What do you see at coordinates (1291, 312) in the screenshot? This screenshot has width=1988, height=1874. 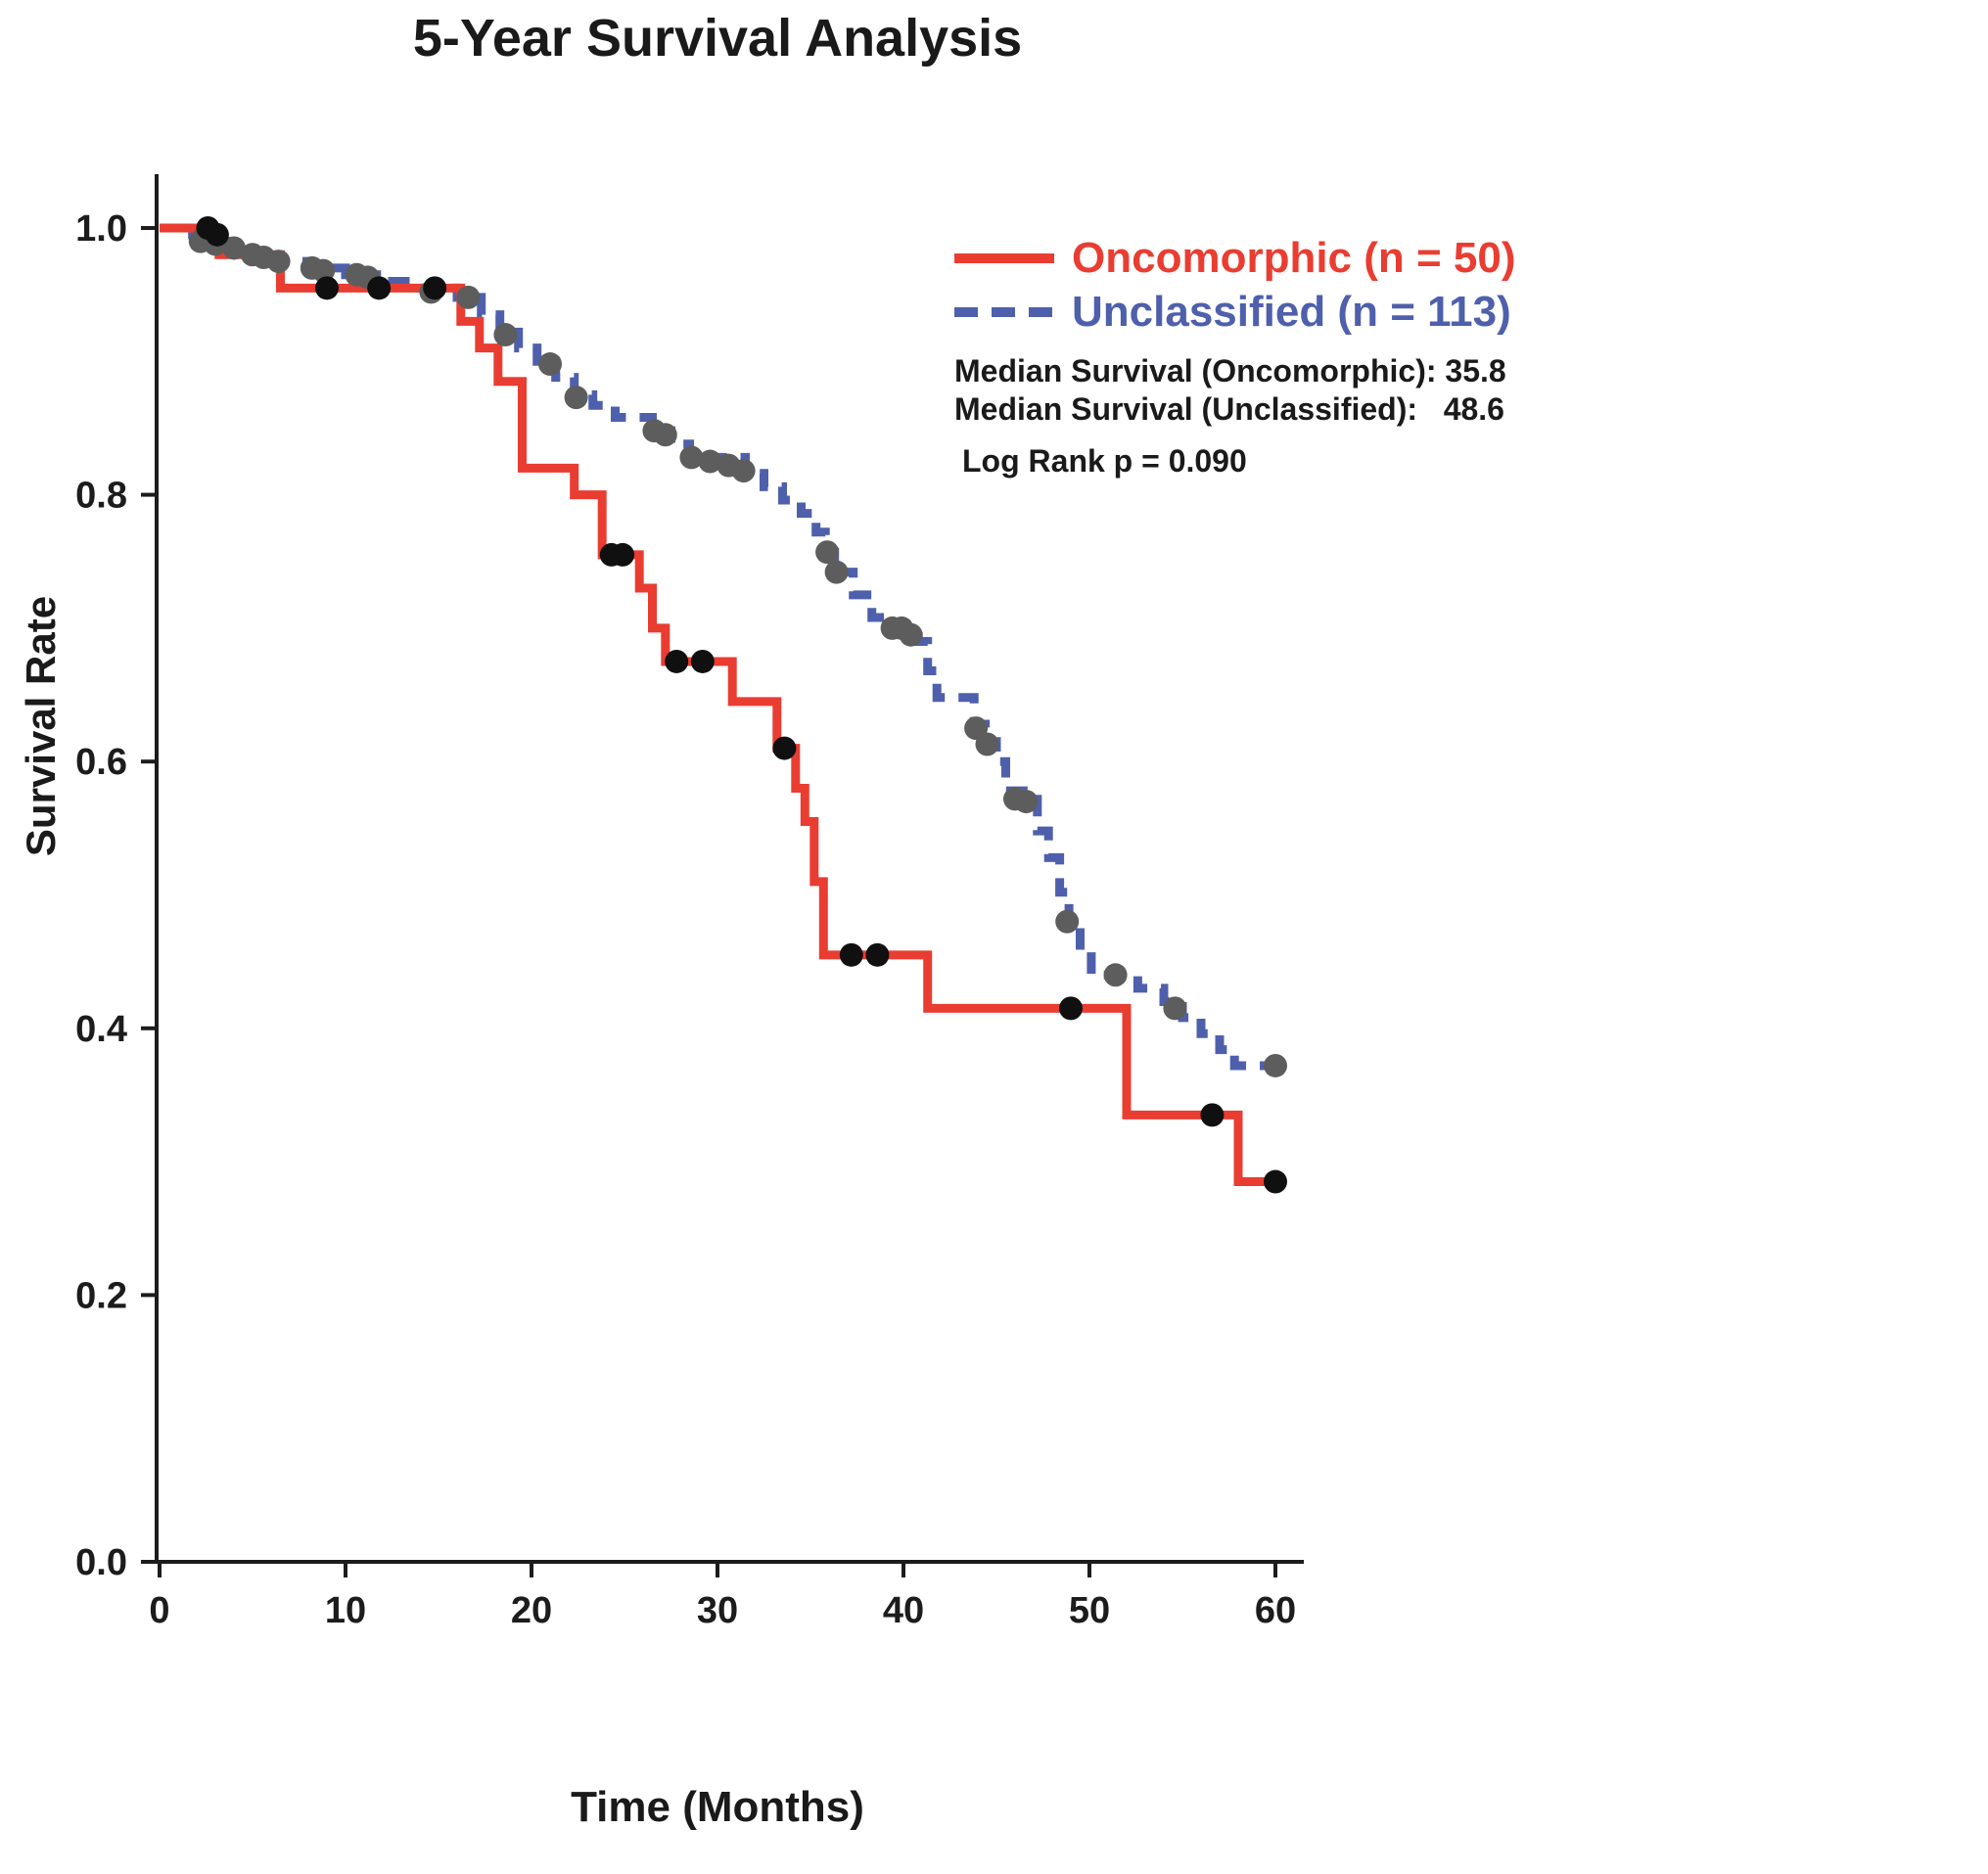 I see `legend-unclassified-label: Unclassified (n = 113)` at bounding box center [1291, 312].